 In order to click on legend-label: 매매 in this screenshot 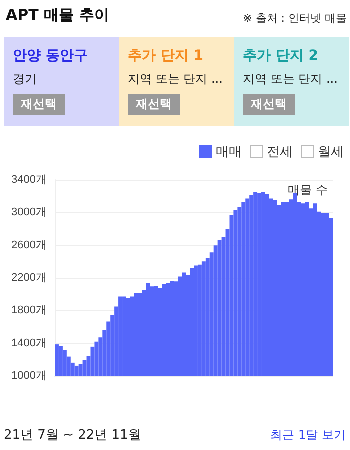, I will do `click(228, 152)`.